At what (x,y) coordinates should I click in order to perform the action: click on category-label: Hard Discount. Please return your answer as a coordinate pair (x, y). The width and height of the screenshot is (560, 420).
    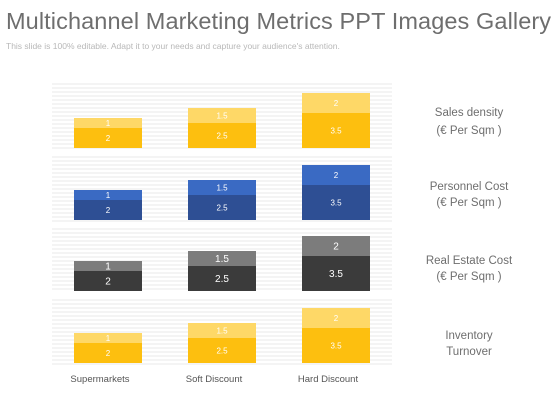
    Looking at the image, I should click on (328, 379).